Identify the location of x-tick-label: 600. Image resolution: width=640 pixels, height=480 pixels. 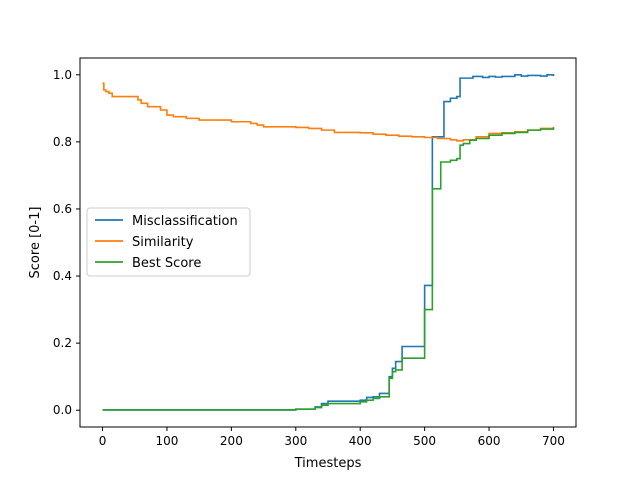
(489, 441).